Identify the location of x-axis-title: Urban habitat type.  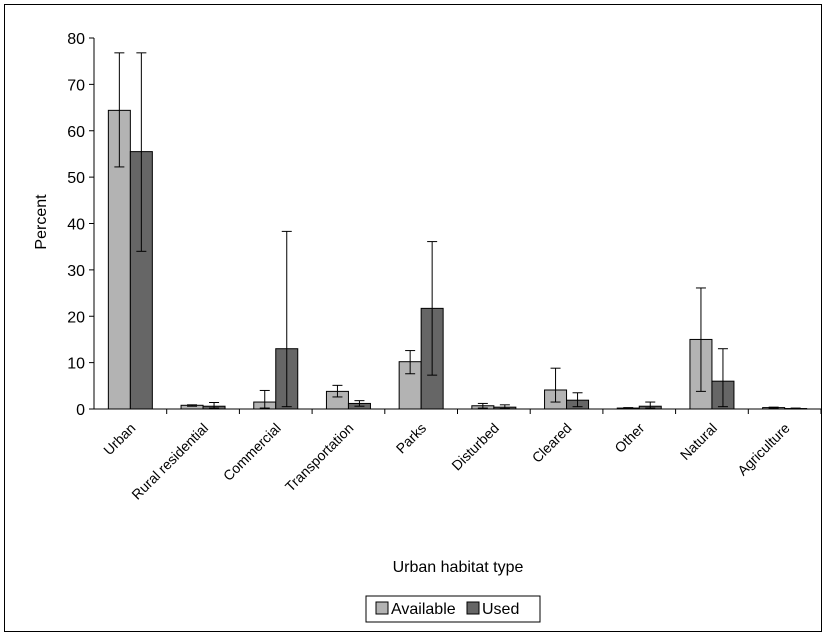
(458, 567).